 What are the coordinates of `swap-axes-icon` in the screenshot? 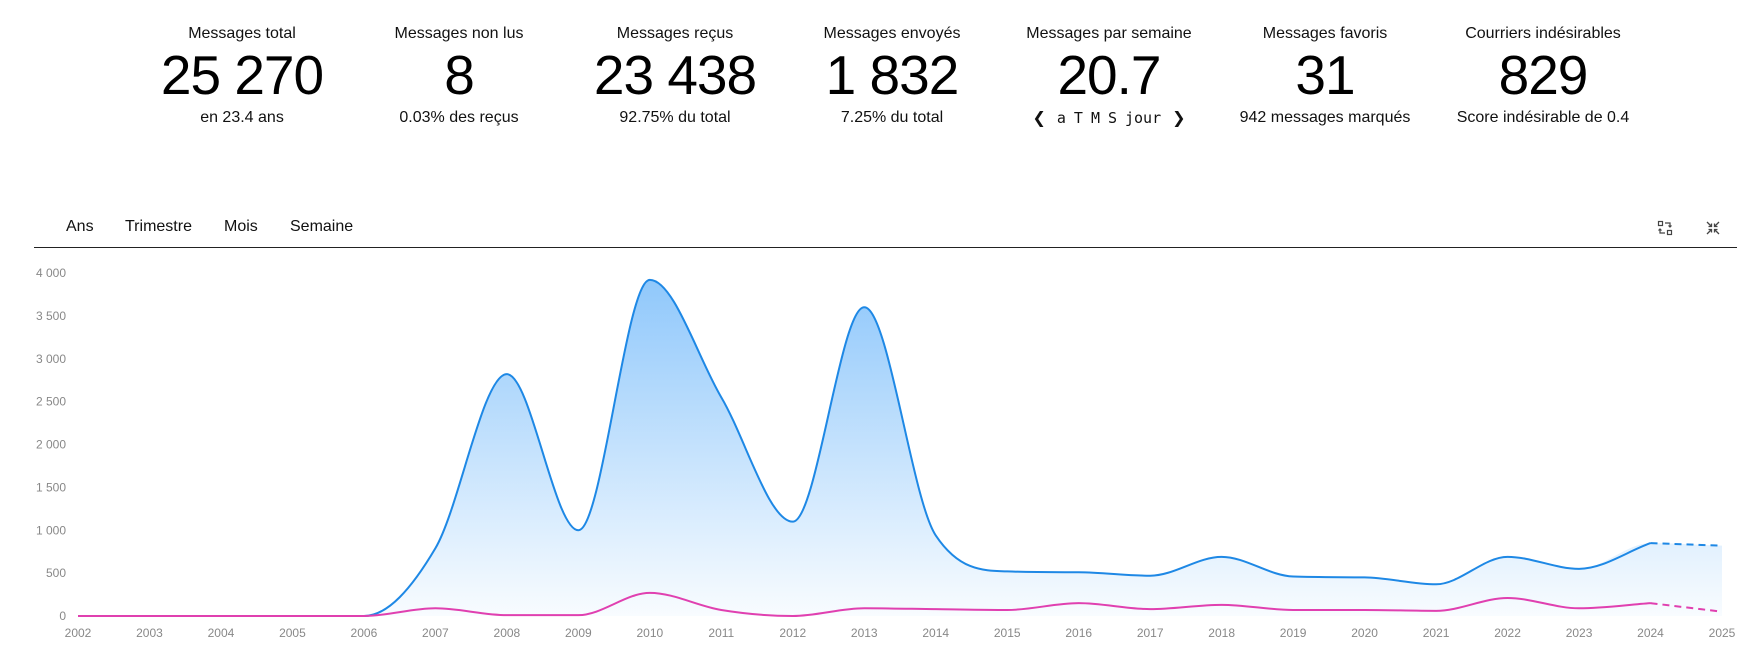 It's located at (1665, 228).